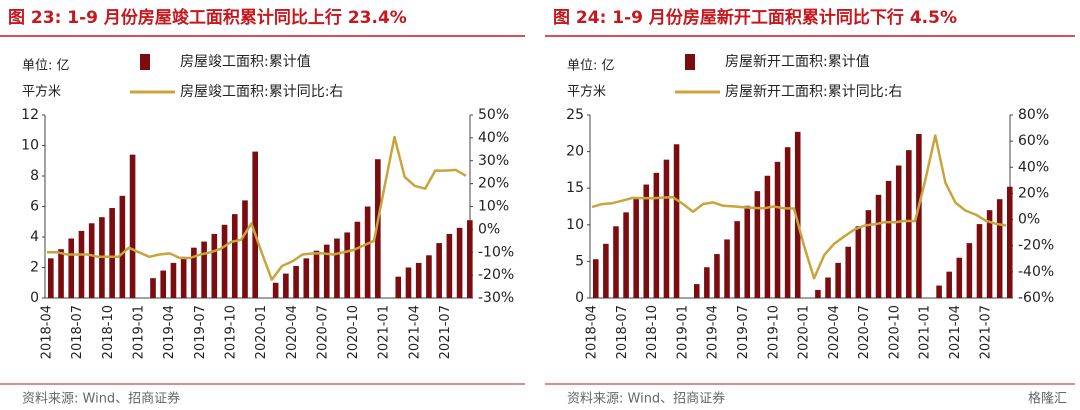 The height and width of the screenshot is (410, 1080). What do you see at coordinates (41, 92) in the screenshot?
I see `unit-label: 平方米` at bounding box center [41, 92].